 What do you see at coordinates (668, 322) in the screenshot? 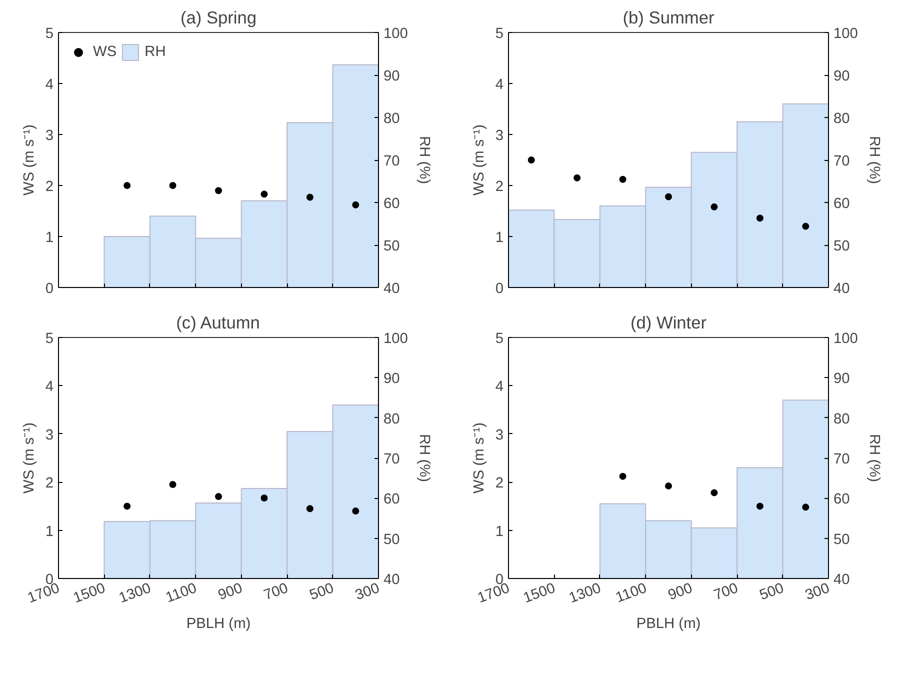
I see `chart-title: (d) Winter` at bounding box center [668, 322].